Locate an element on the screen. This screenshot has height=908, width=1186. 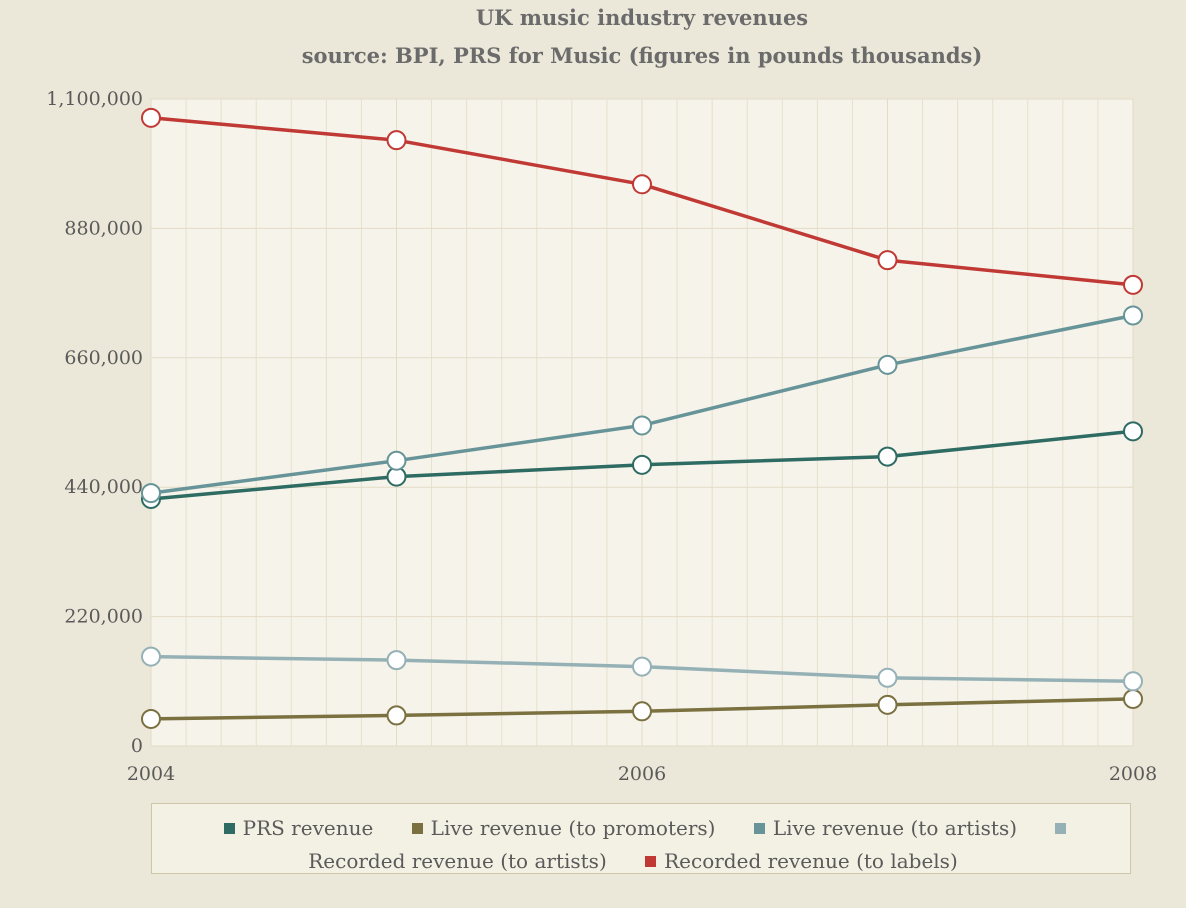
legend-item: Recorded revenue (to artists) is located at coordinates (691, 844).